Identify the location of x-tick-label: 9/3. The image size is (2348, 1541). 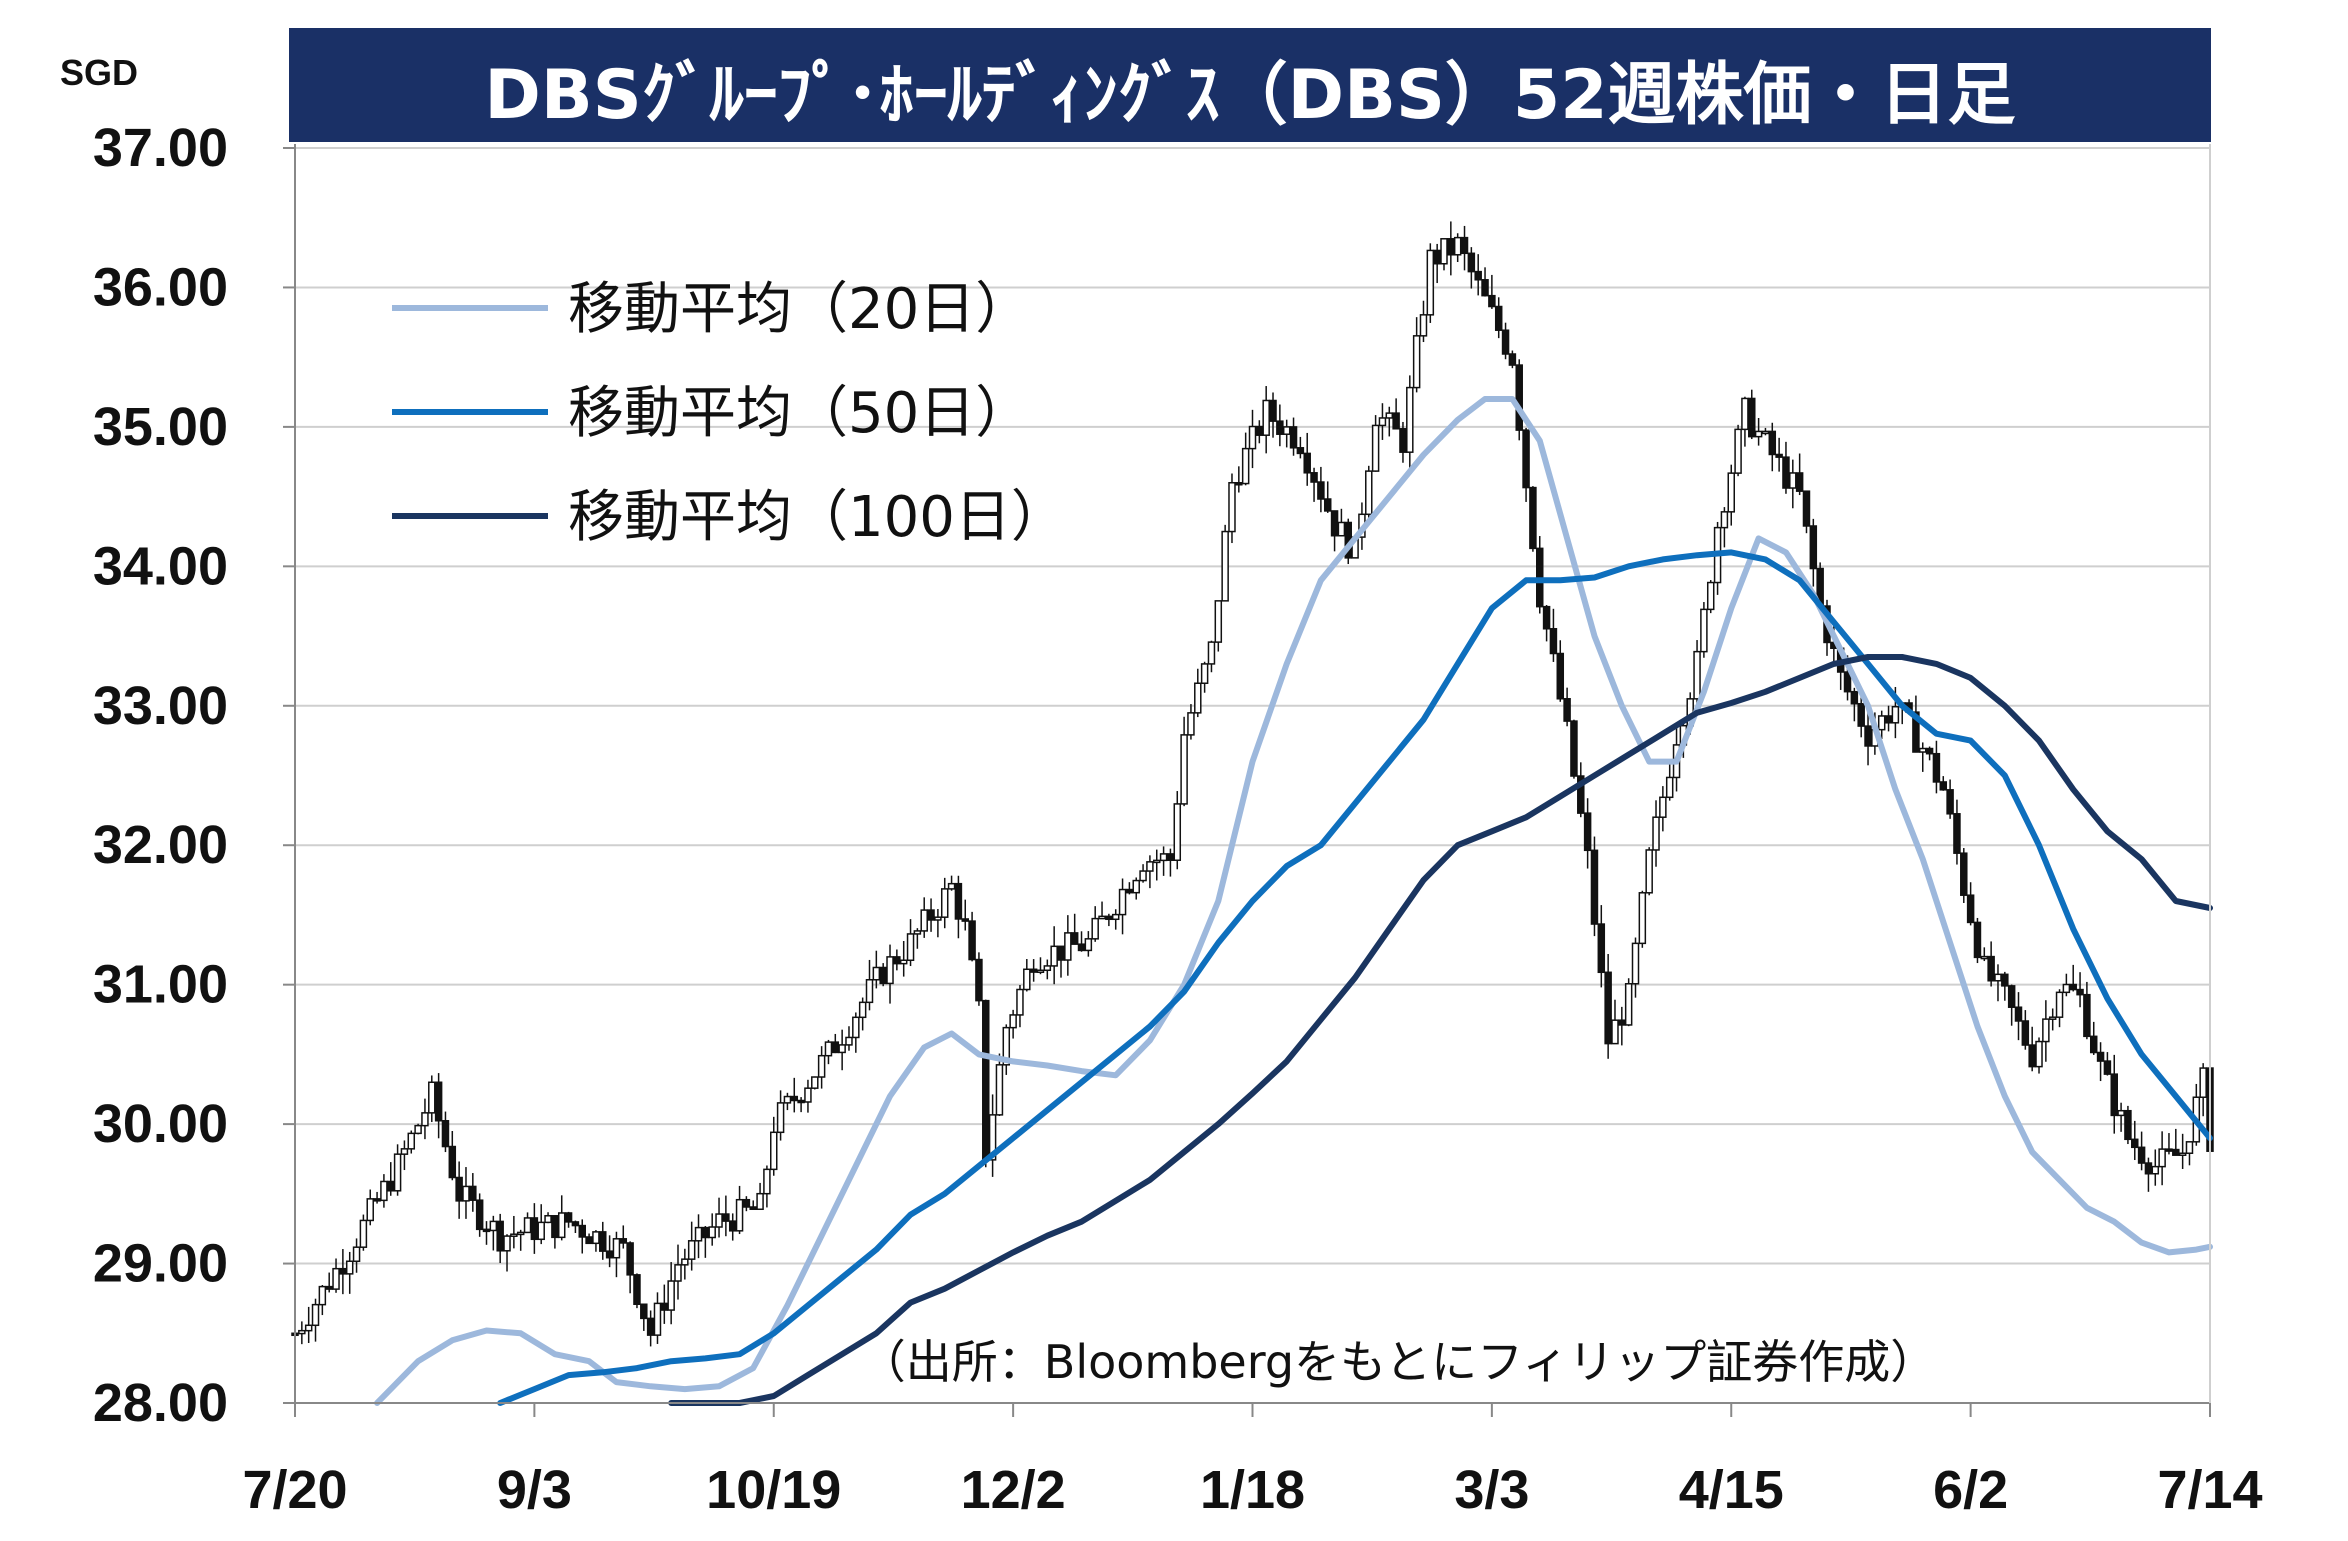
(534, 1490).